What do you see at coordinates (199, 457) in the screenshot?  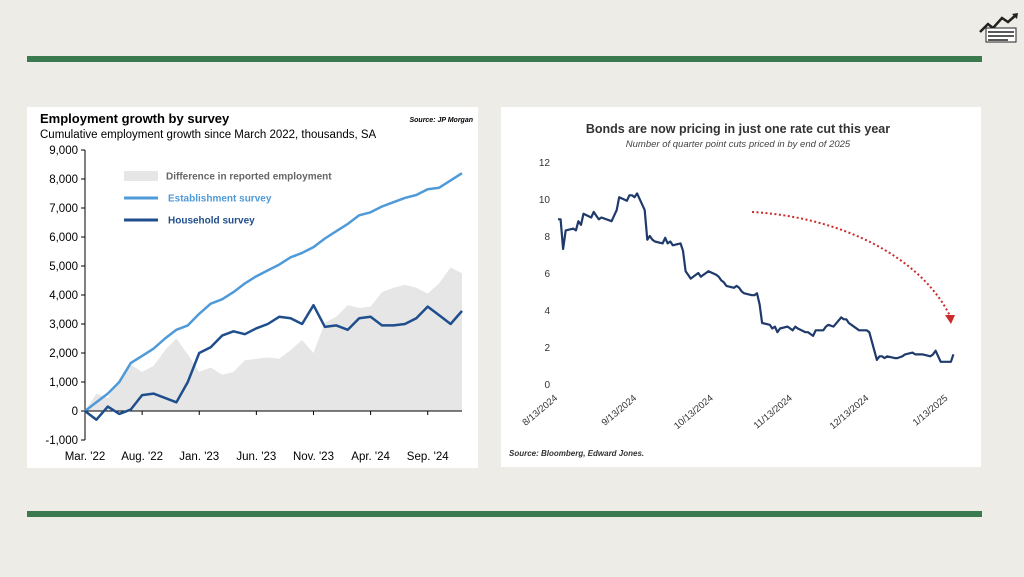 I see `x-tick-label: Jan. '23` at bounding box center [199, 457].